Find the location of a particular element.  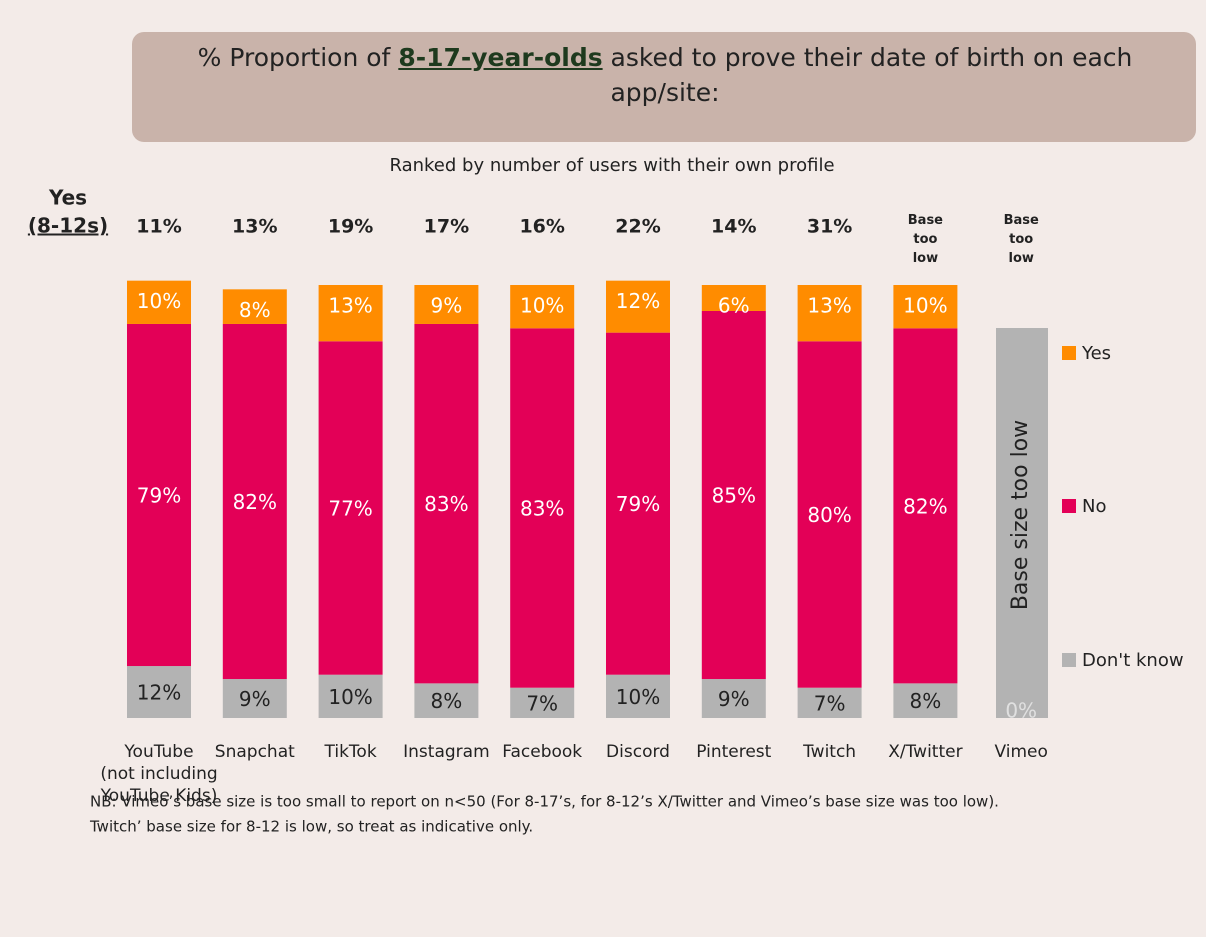

x-tick-label: YouTube (not including YouTube Kids) is located at coordinates (159, 774).